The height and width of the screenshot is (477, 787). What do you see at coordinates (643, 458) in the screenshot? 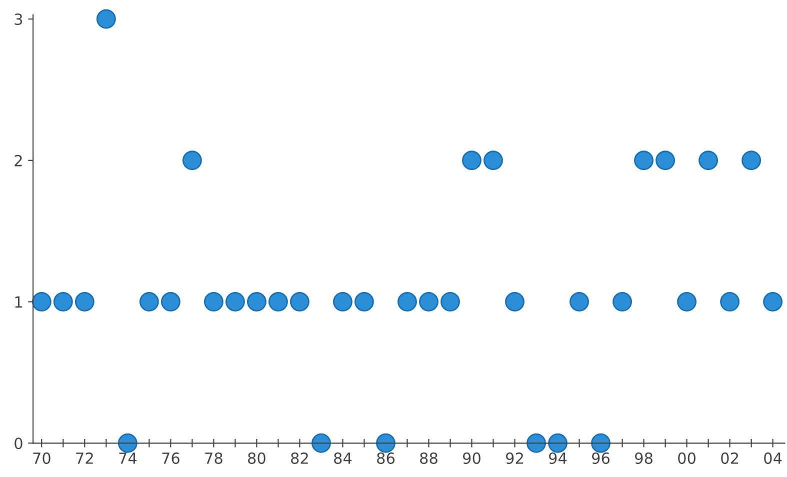
I see `x-tick-label: 98` at bounding box center [643, 458].